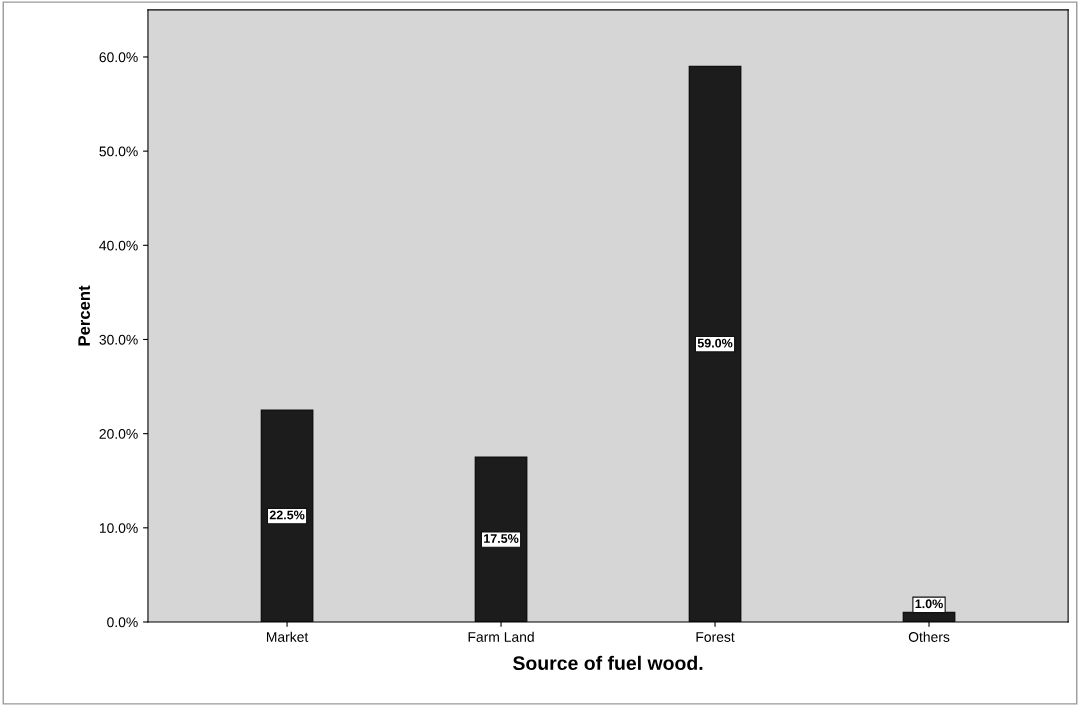  What do you see at coordinates (501, 636) in the screenshot?
I see `x-tick-label: Farm Land` at bounding box center [501, 636].